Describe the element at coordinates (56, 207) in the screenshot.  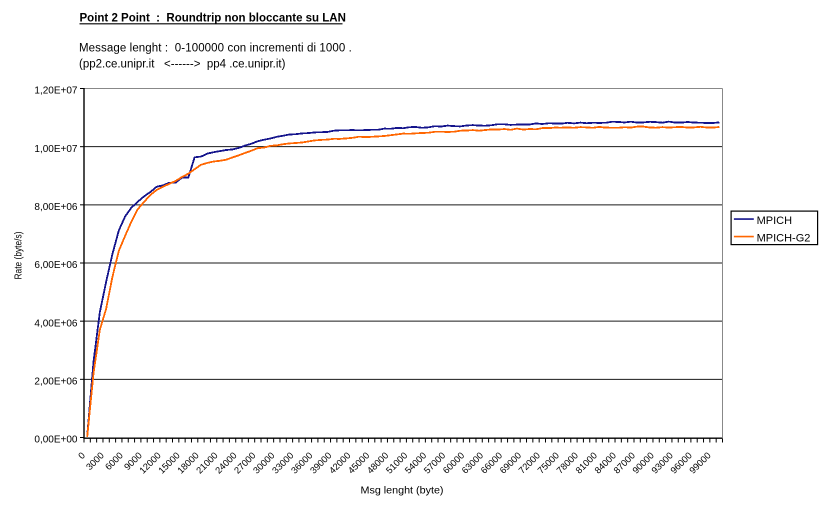
I see `svg-text: 8,00E+06` at that location.